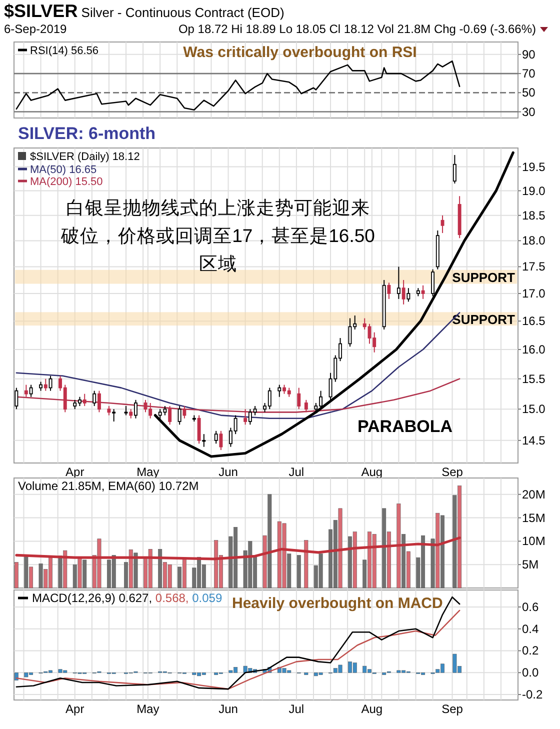  Describe the element at coordinates (66, 182) in the screenshot. I see `legend-label: MA(200) 15.50` at that location.